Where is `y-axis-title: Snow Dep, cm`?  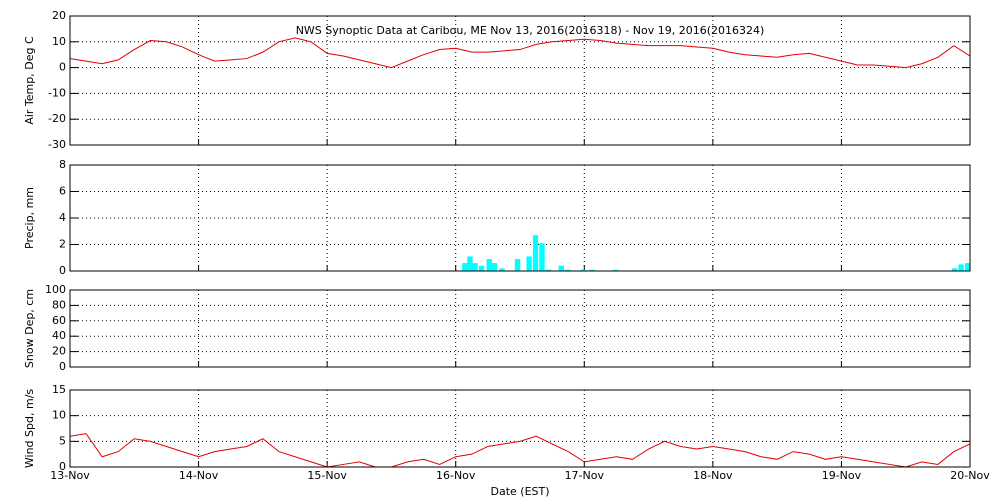
y-axis-title: Snow Dep, cm is located at coordinates (29, 328).